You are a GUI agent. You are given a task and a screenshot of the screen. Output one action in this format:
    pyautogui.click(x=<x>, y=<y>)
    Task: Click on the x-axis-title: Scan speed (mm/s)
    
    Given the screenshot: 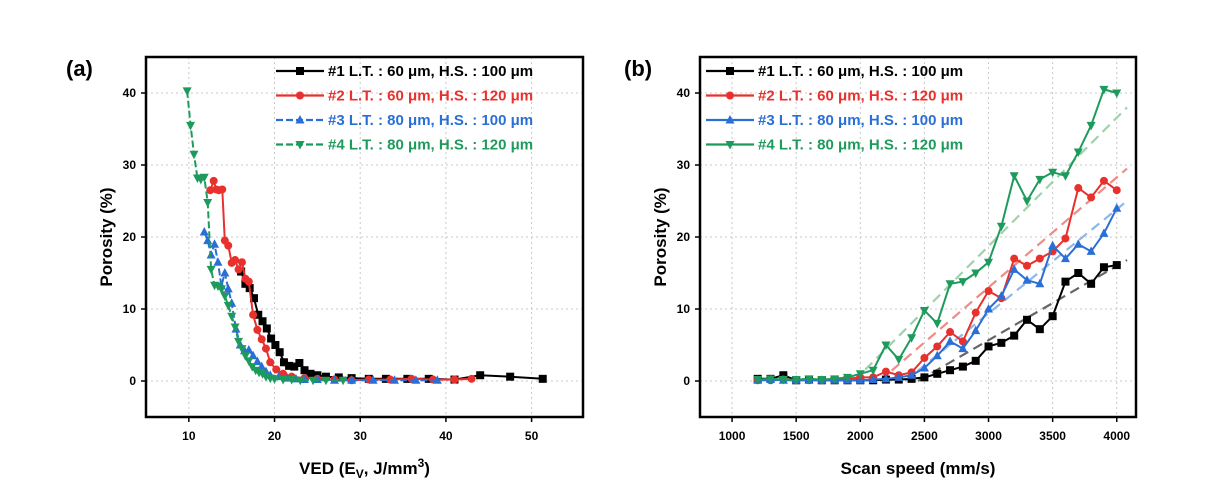 What is the action you would take?
    pyautogui.click(x=918, y=468)
    